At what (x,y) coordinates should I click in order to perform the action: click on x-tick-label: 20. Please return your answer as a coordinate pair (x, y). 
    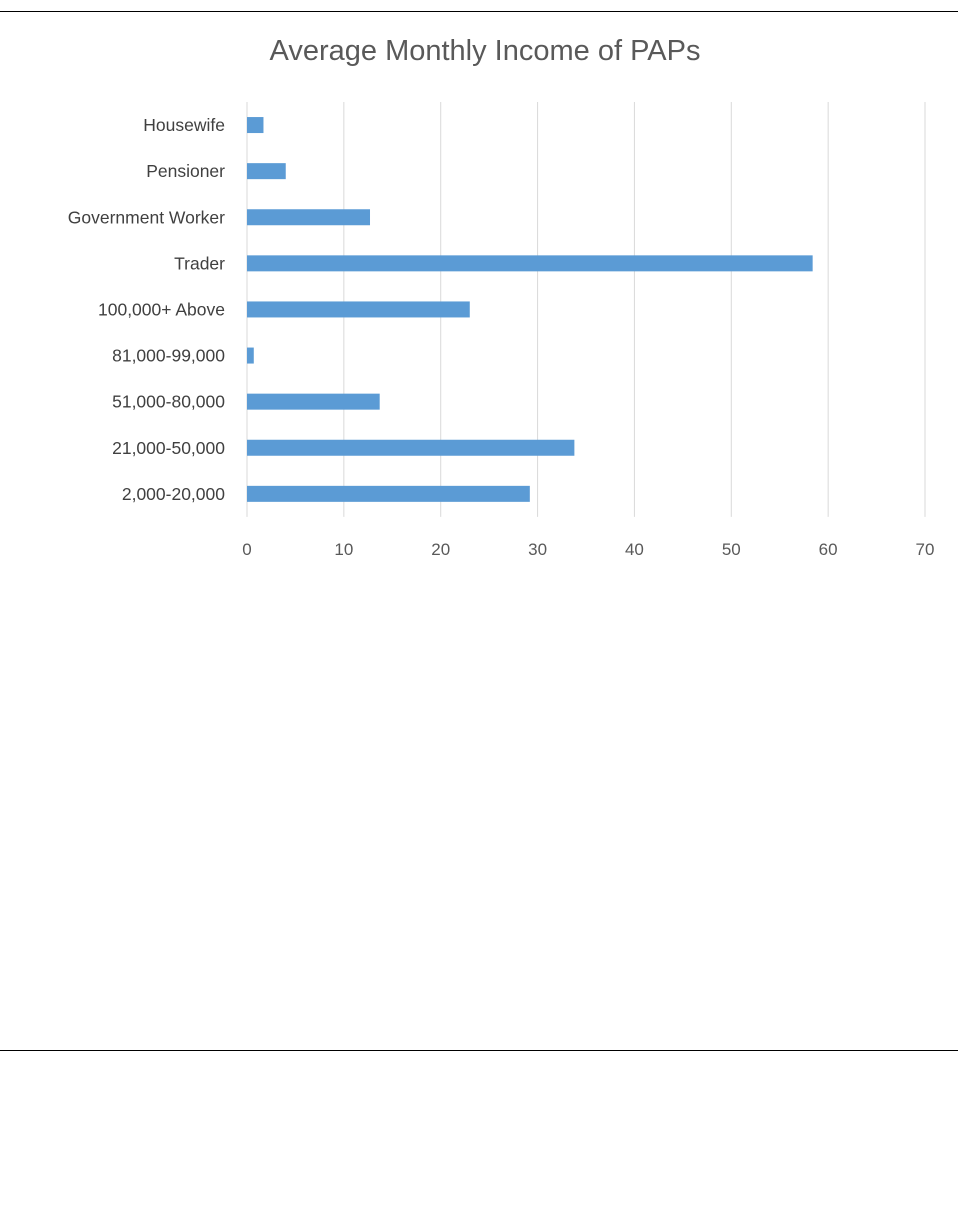
    Looking at the image, I should click on (440, 549).